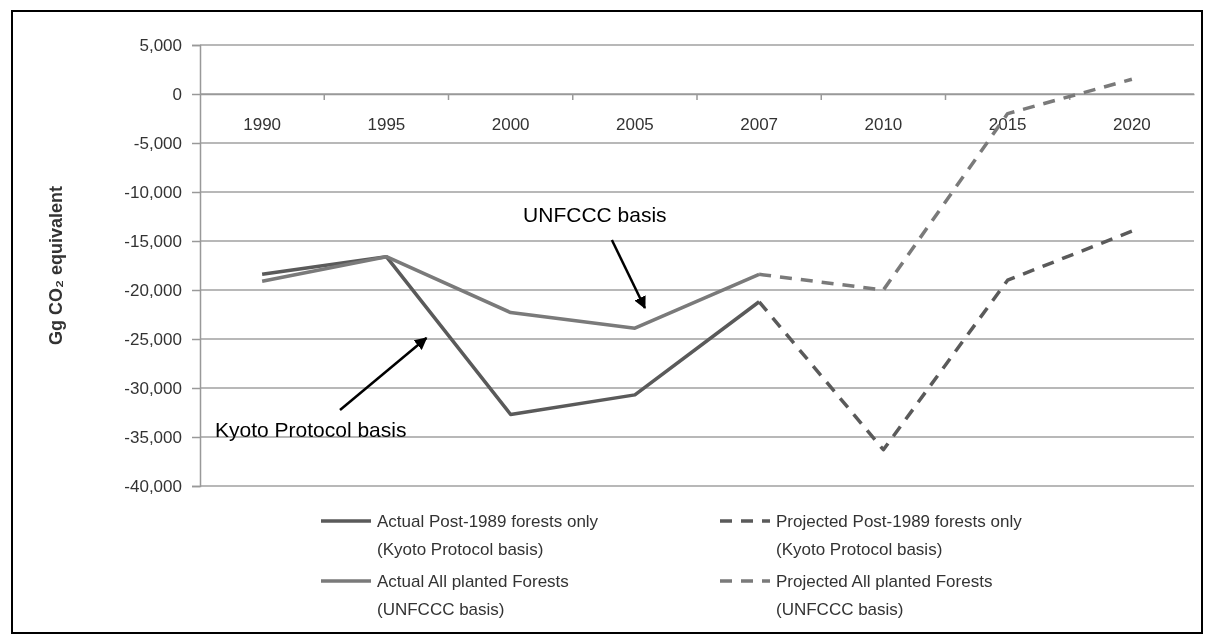 Image resolution: width=1211 pixels, height=636 pixels. Describe the element at coordinates (153, 486) in the screenshot. I see `y-tick-label: -40,000` at that location.